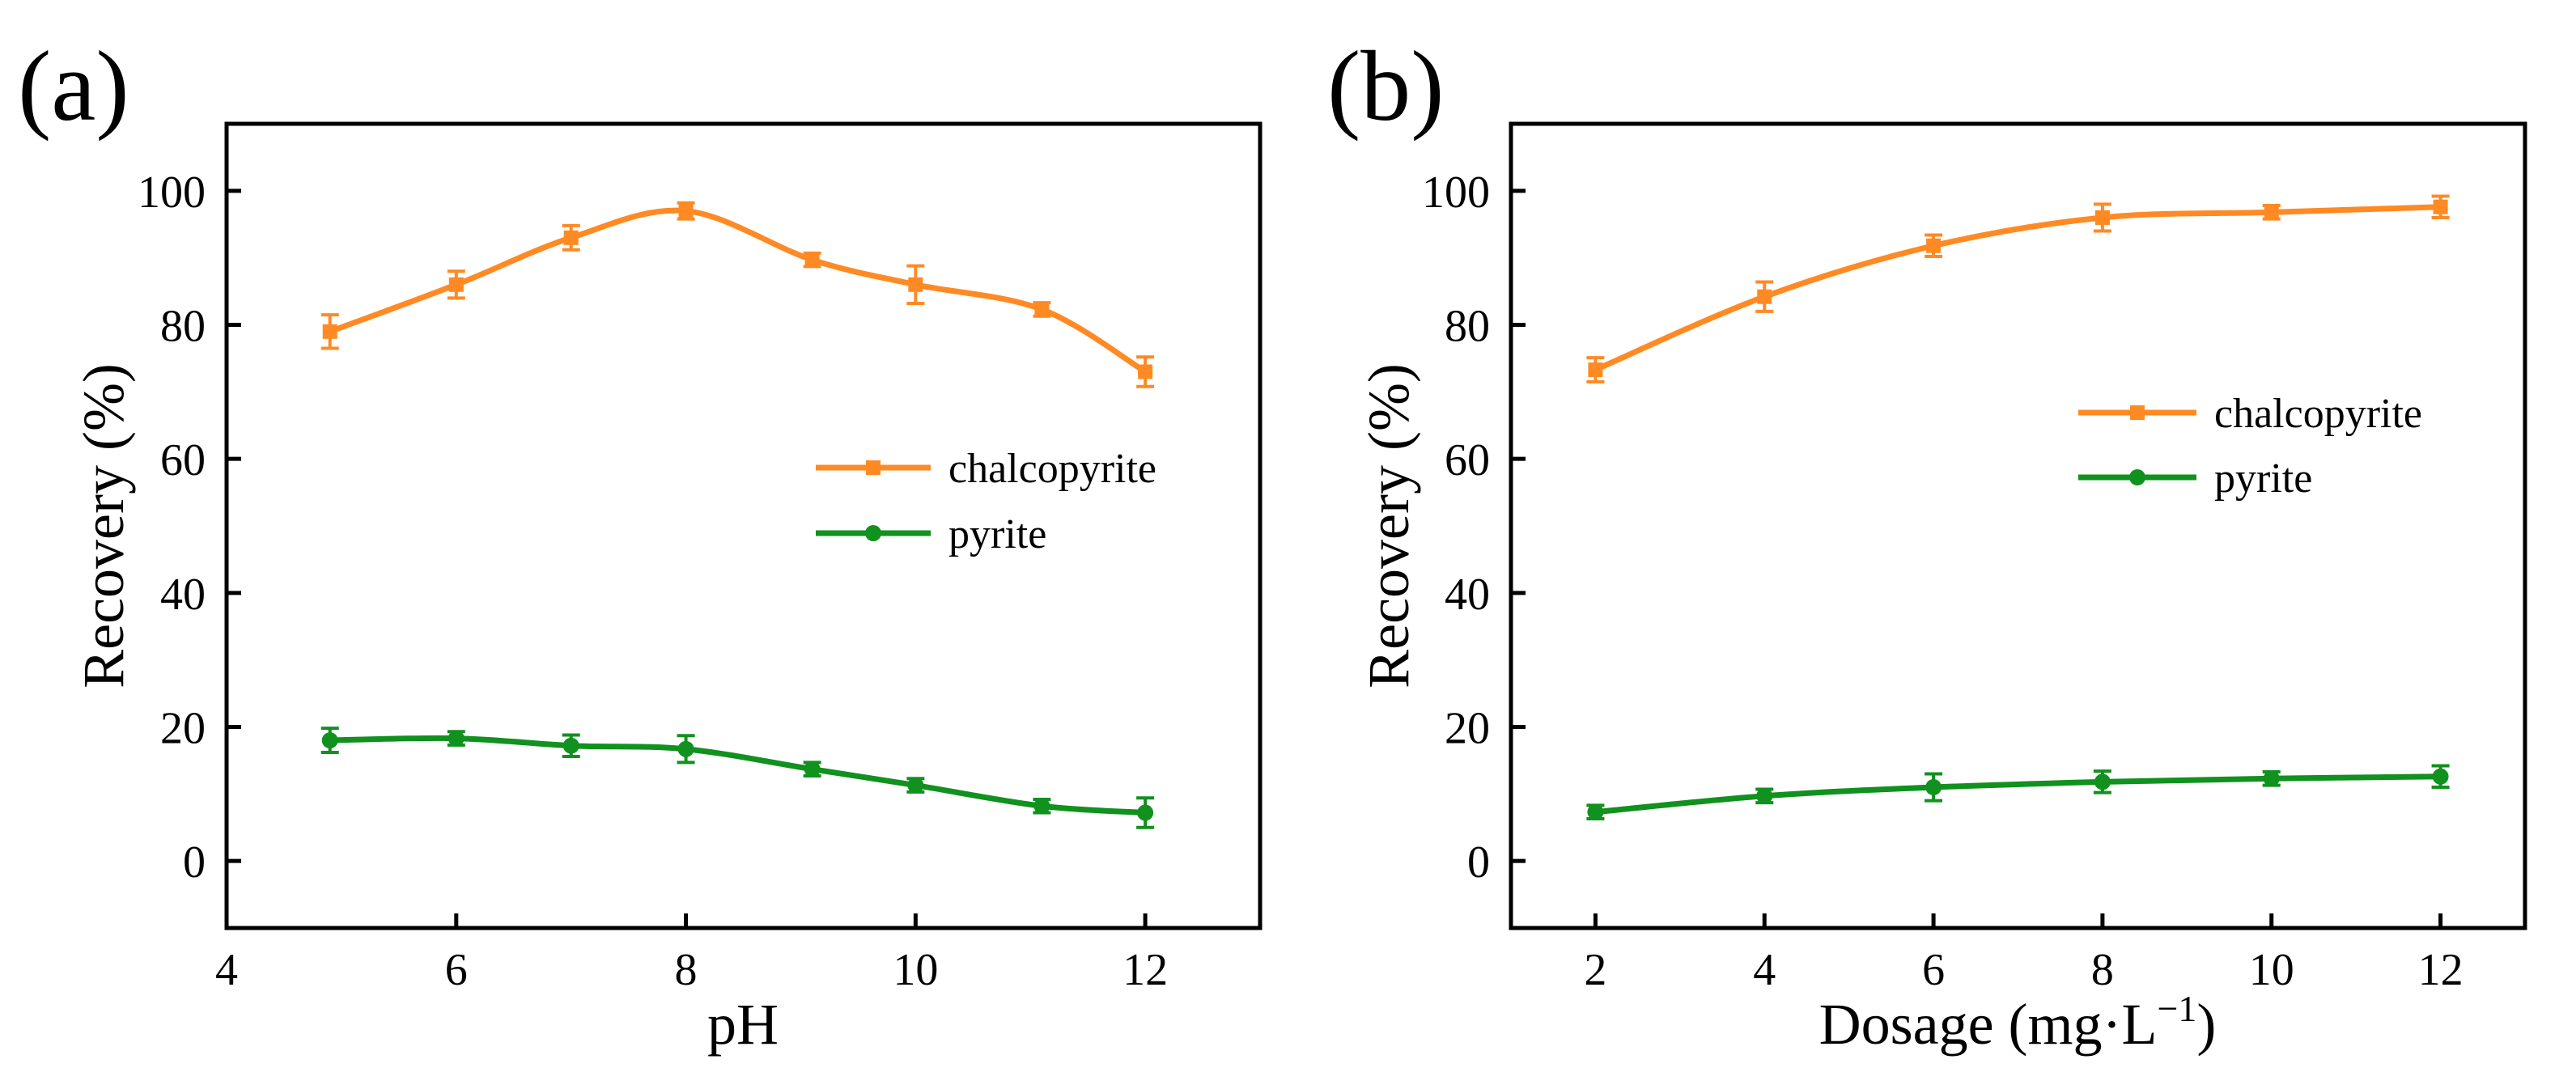  Describe the element at coordinates (686, 970) in the screenshot. I see `panel-a-x-tick-label: 8` at that location.